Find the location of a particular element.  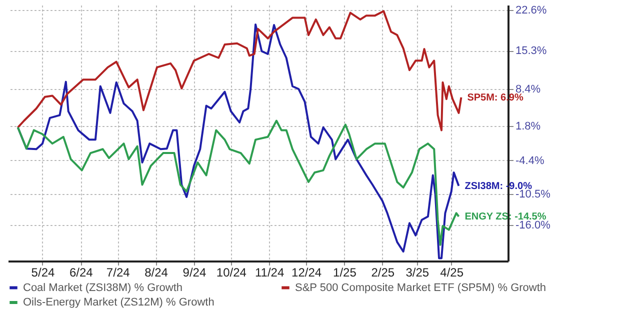

x-tick-label: 7/24 is located at coordinates (118, 273).